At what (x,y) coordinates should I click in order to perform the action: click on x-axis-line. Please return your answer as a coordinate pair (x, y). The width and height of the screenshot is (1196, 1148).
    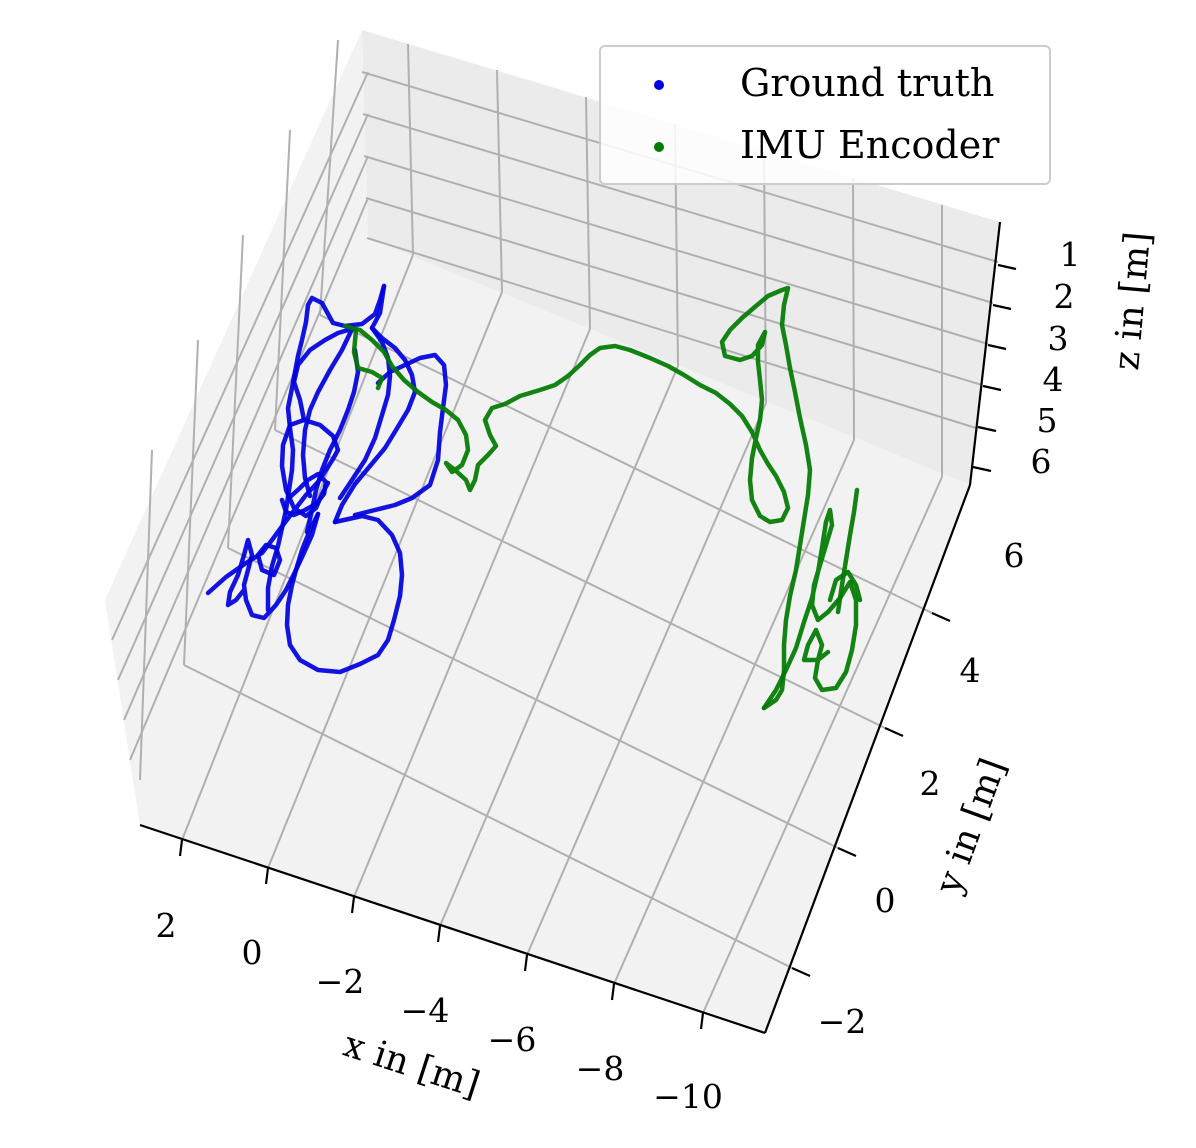
    Looking at the image, I should click on (452, 929).